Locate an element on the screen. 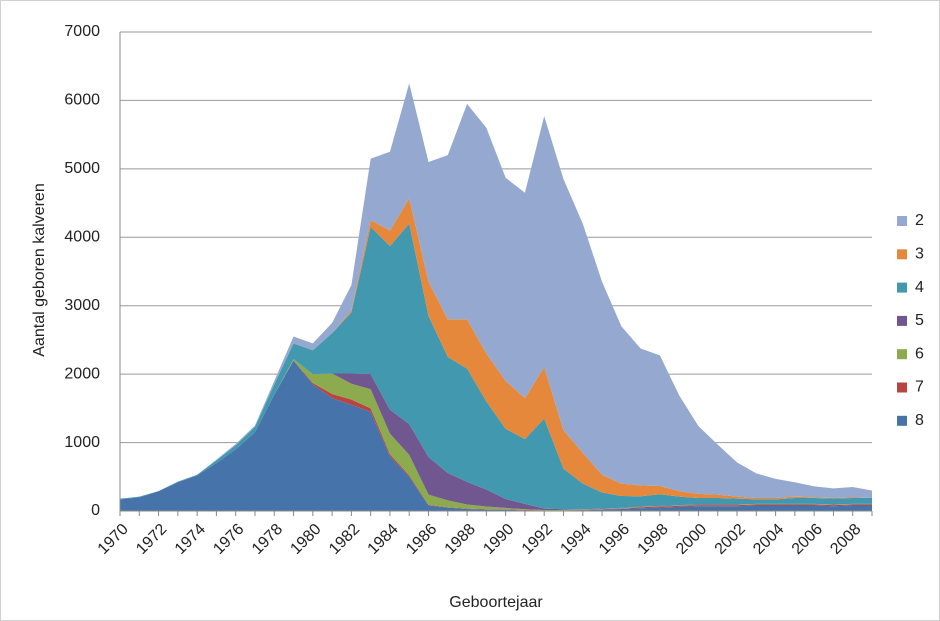  legend-label: 7 is located at coordinates (919, 387).